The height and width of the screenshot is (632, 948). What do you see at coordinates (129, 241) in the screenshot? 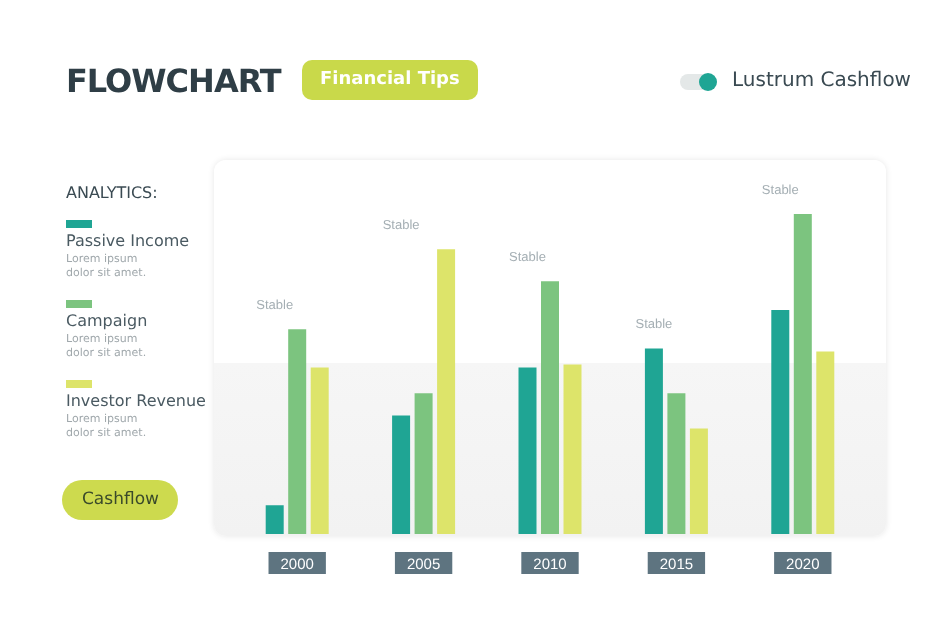
I see `legend-label: Passive Income` at bounding box center [129, 241].